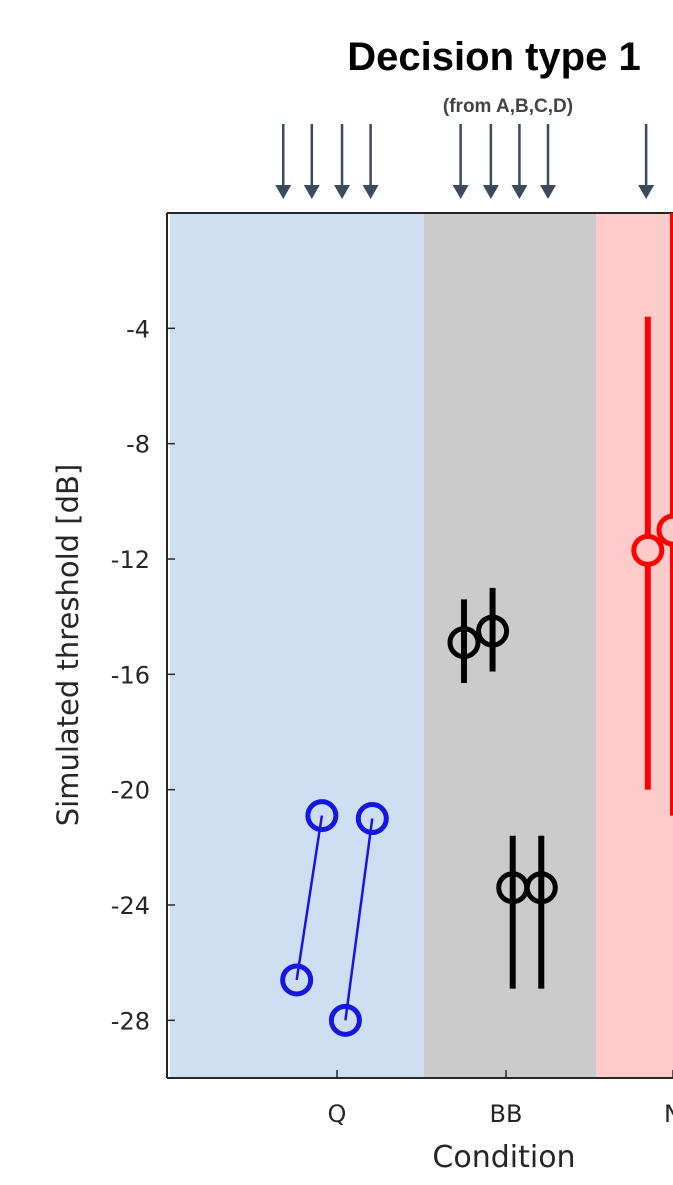  Describe the element at coordinates (130, 675) in the screenshot. I see `y-tick-label: -16` at that location.